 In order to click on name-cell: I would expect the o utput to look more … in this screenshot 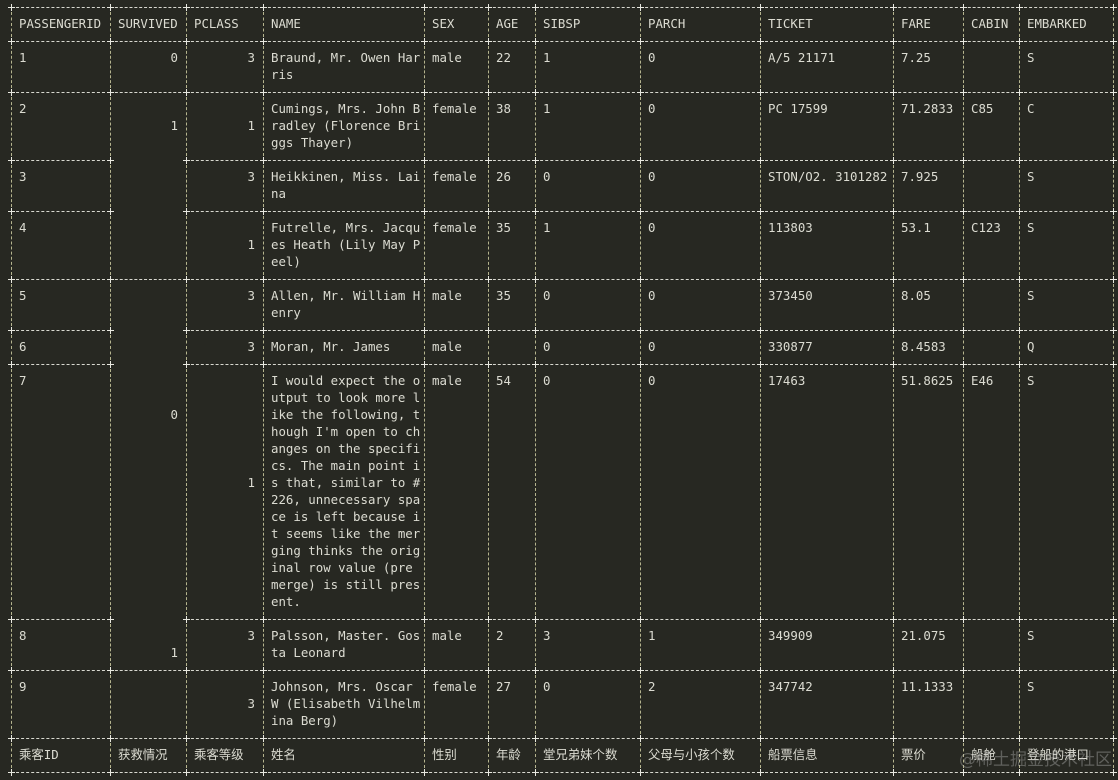, I will do `click(346, 491)`.